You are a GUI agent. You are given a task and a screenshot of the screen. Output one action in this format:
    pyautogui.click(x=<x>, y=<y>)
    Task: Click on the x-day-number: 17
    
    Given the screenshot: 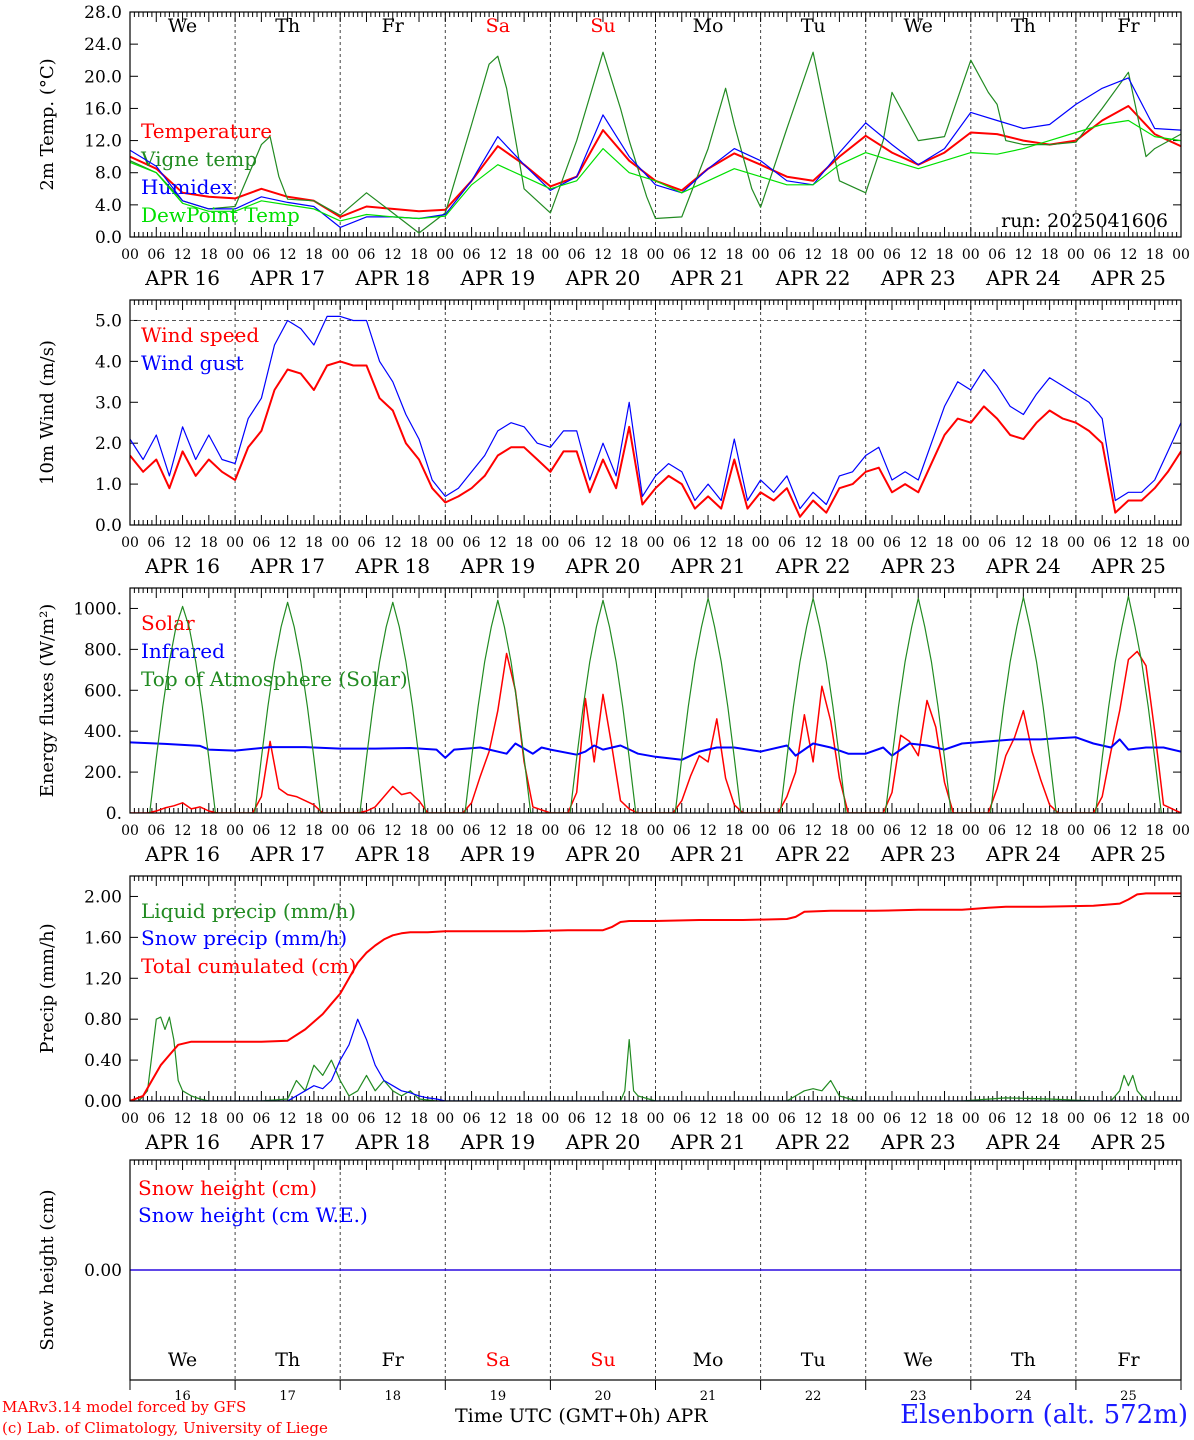 What is the action you would take?
    pyautogui.click(x=287, y=1394)
    